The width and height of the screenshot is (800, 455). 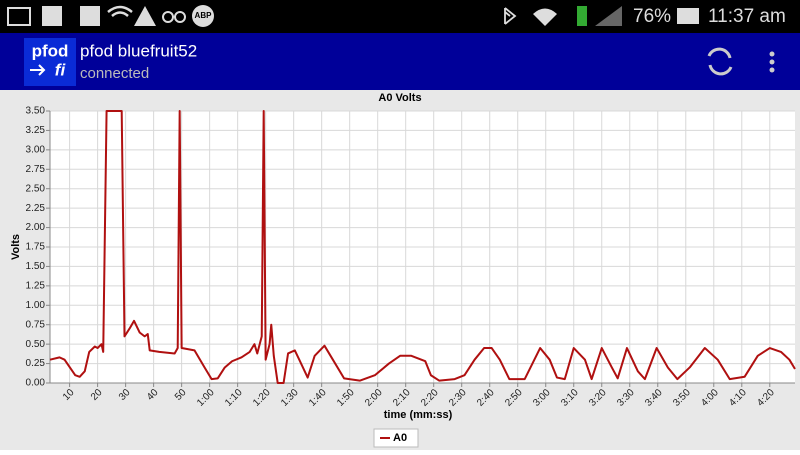 What do you see at coordinates (36, 149) in the screenshot?
I see `y-tick-label: 3.00` at bounding box center [36, 149].